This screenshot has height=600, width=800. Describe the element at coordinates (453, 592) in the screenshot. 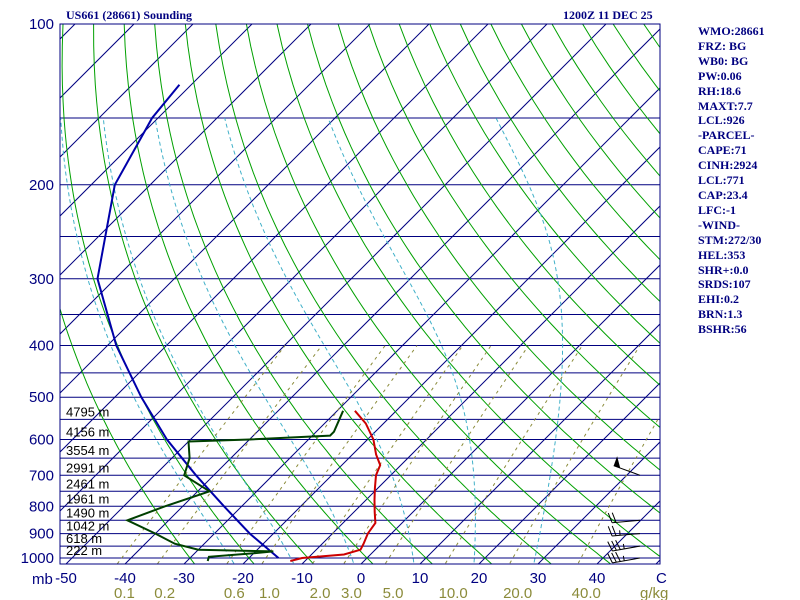

I see `mixing-ratio-tick-label: 10.0` at that location.